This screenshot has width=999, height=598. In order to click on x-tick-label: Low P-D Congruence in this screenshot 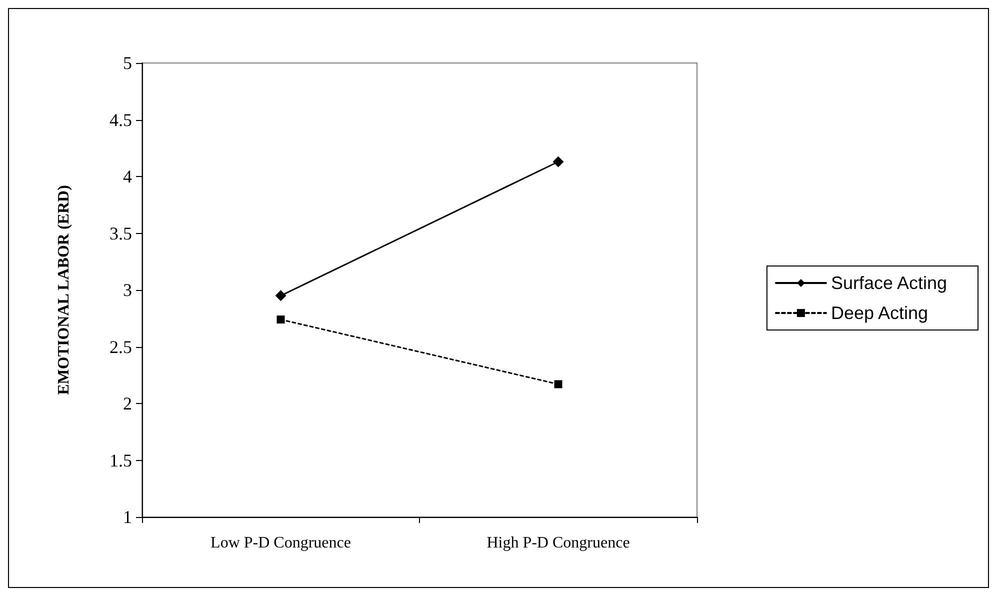, I will do `click(280, 543)`.